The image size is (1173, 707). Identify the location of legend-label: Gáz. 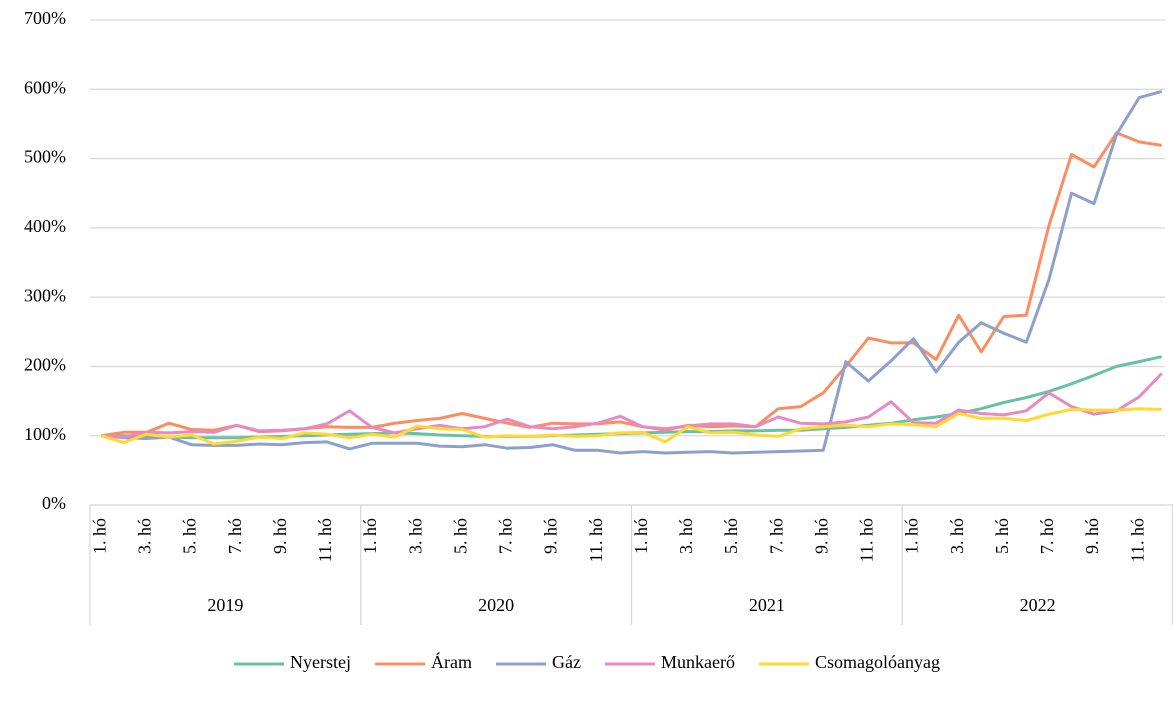
(566, 662).